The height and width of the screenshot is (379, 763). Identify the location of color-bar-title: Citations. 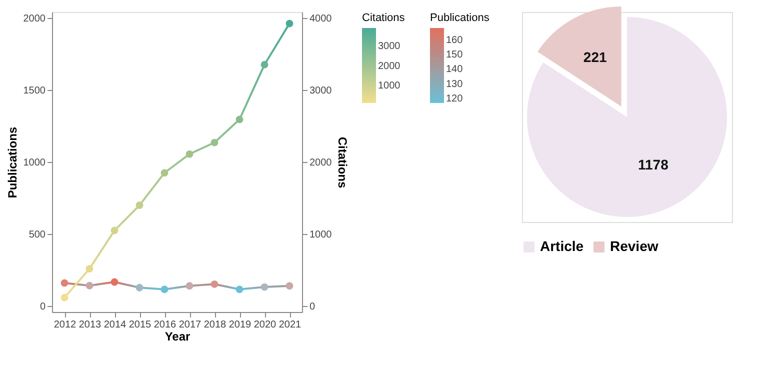
(384, 18).